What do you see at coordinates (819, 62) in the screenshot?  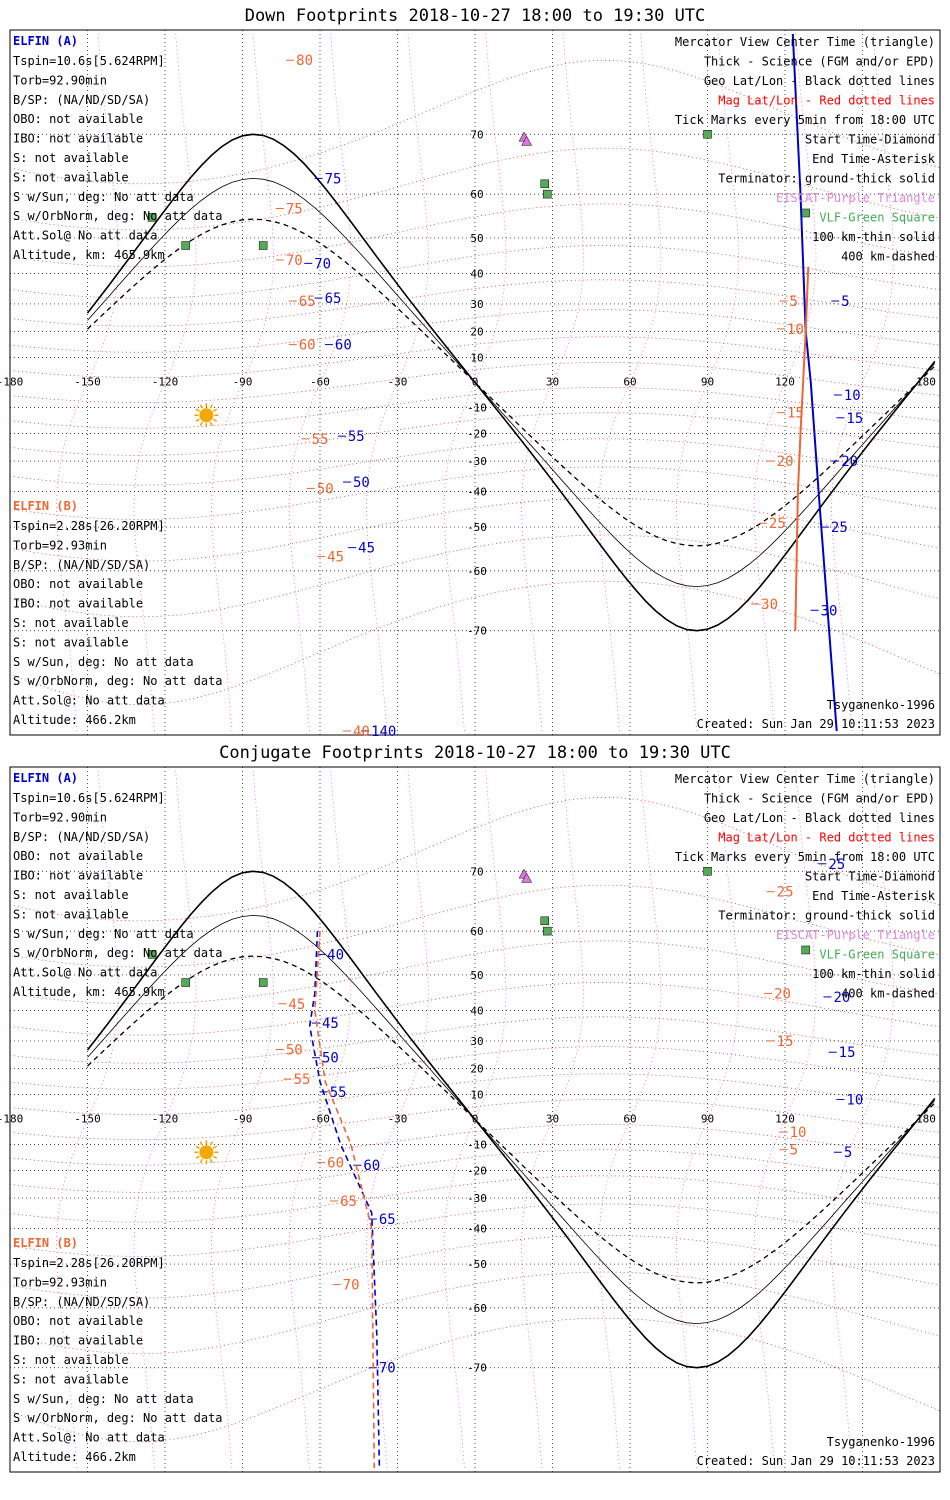 I see `legend-entry: Thick - Science (FGM and/or EPD)` at bounding box center [819, 62].